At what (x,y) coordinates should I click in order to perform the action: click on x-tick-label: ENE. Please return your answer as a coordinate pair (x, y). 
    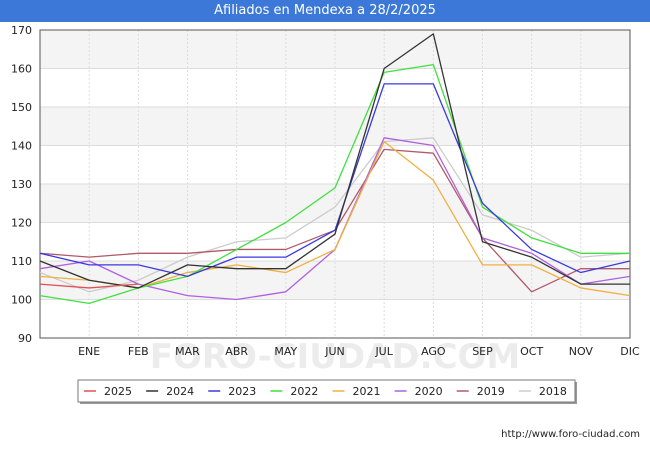
    Looking at the image, I should click on (89, 351).